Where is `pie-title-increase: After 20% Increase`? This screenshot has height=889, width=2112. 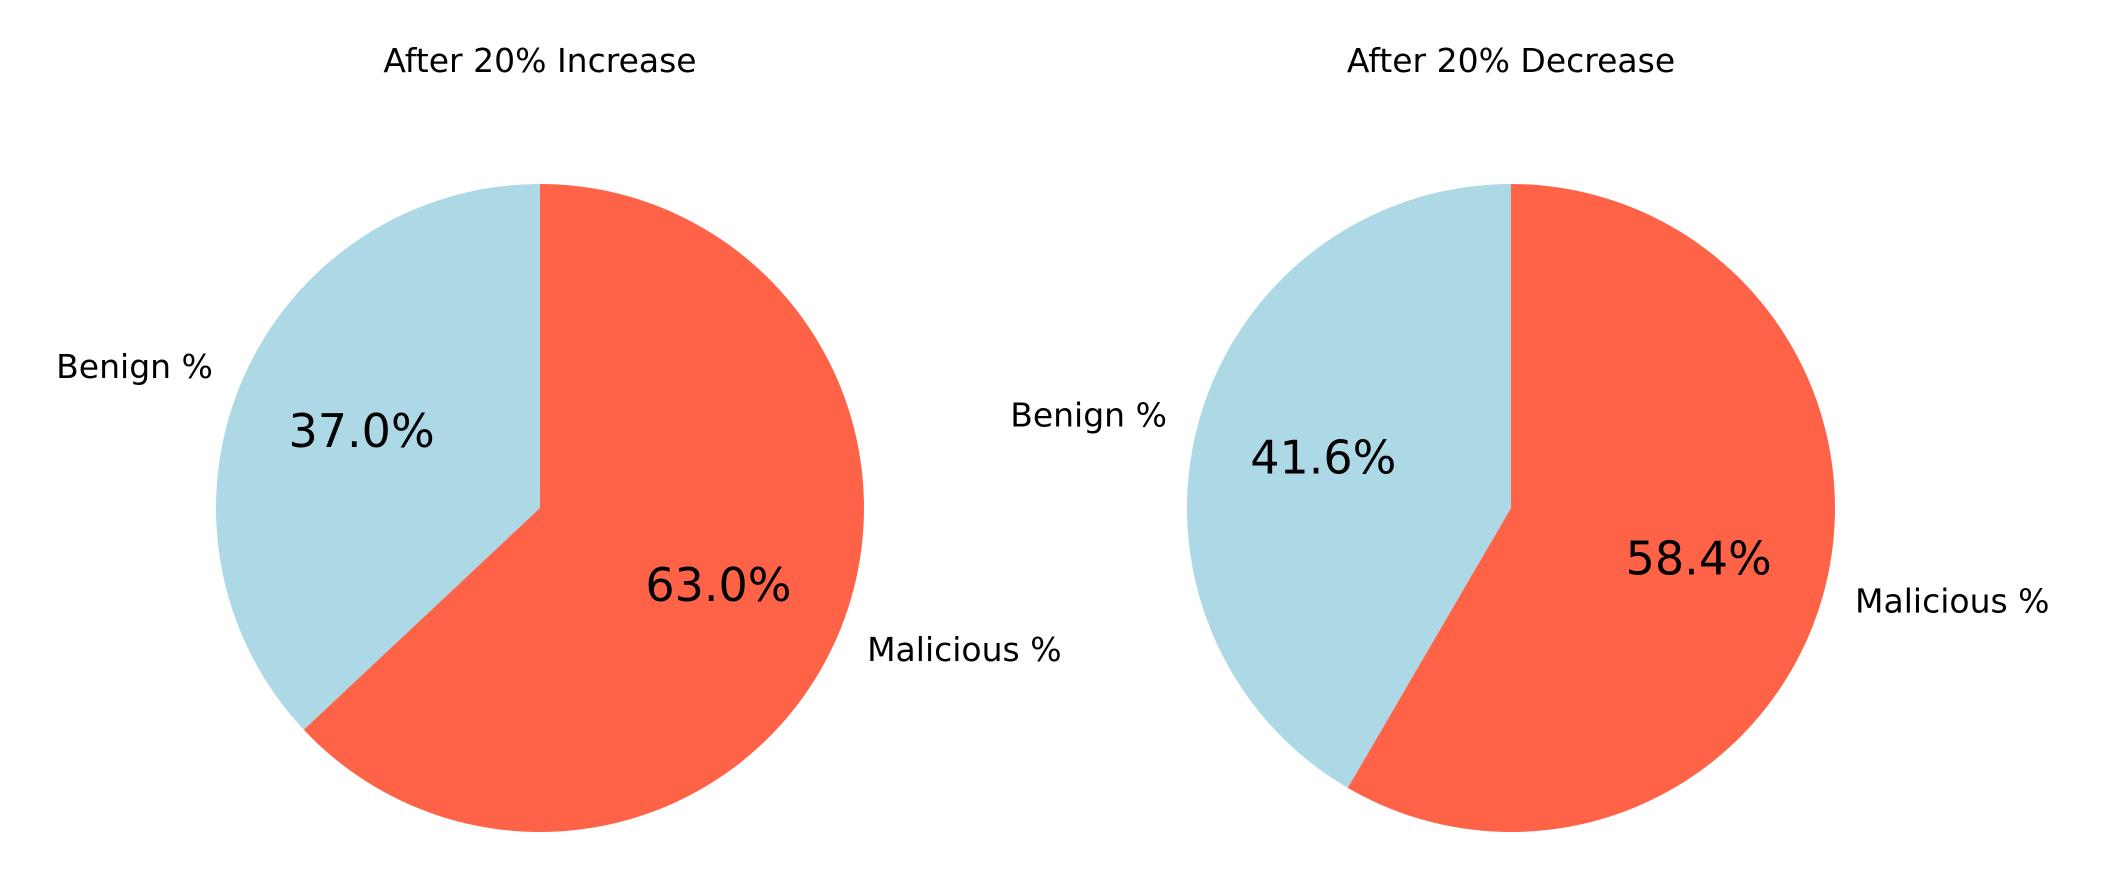
pie-title-increase: After 20% Increase is located at coordinates (539, 60).